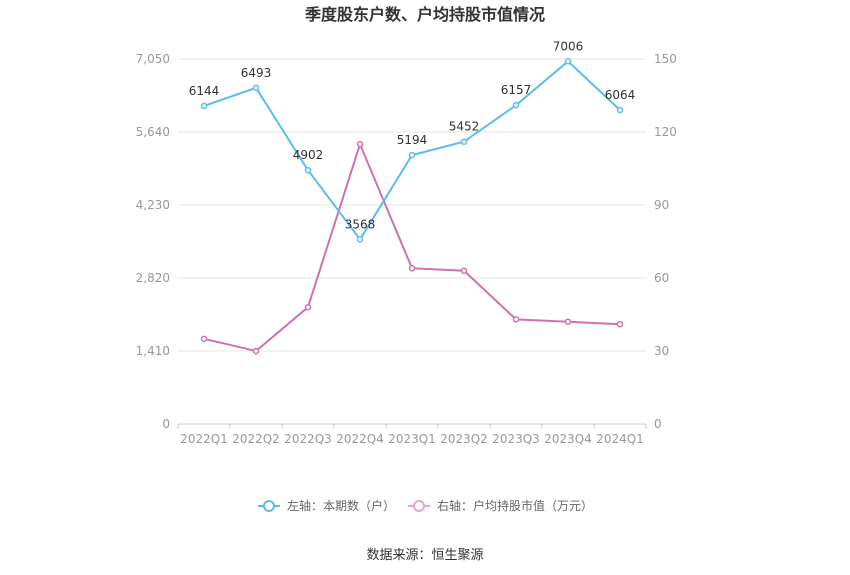 Image resolution: width=850 pixels, height=575 pixels. What do you see at coordinates (153, 205) in the screenshot?
I see `left-axis-tick-label: 4,230` at bounding box center [153, 205].